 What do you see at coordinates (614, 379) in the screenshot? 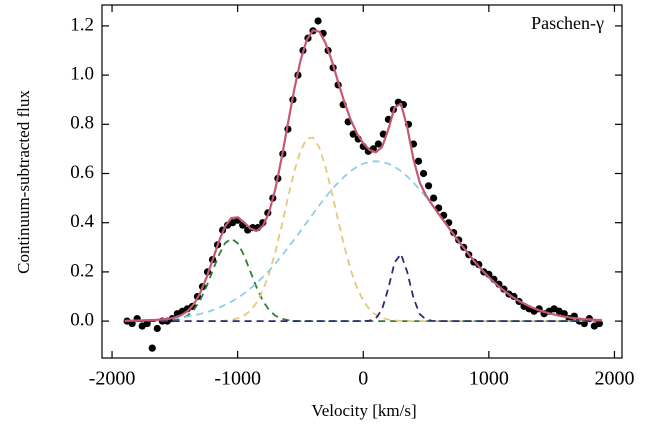
I see `x-tick-label: 2000` at bounding box center [614, 379].